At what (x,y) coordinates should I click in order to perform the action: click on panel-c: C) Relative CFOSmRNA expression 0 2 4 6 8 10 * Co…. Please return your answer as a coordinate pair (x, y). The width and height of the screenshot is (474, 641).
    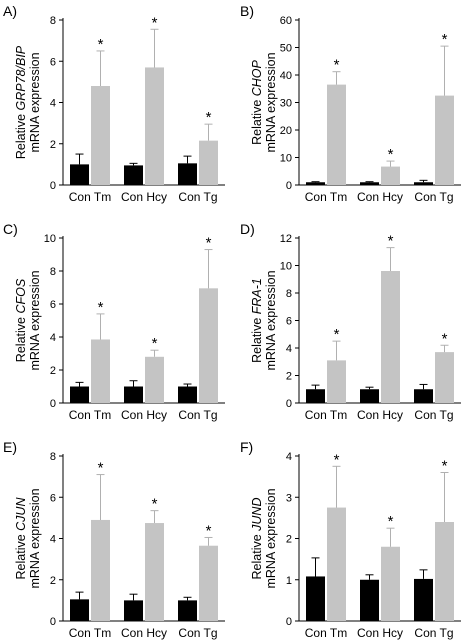
    Looking at the image, I should click on (114, 321).